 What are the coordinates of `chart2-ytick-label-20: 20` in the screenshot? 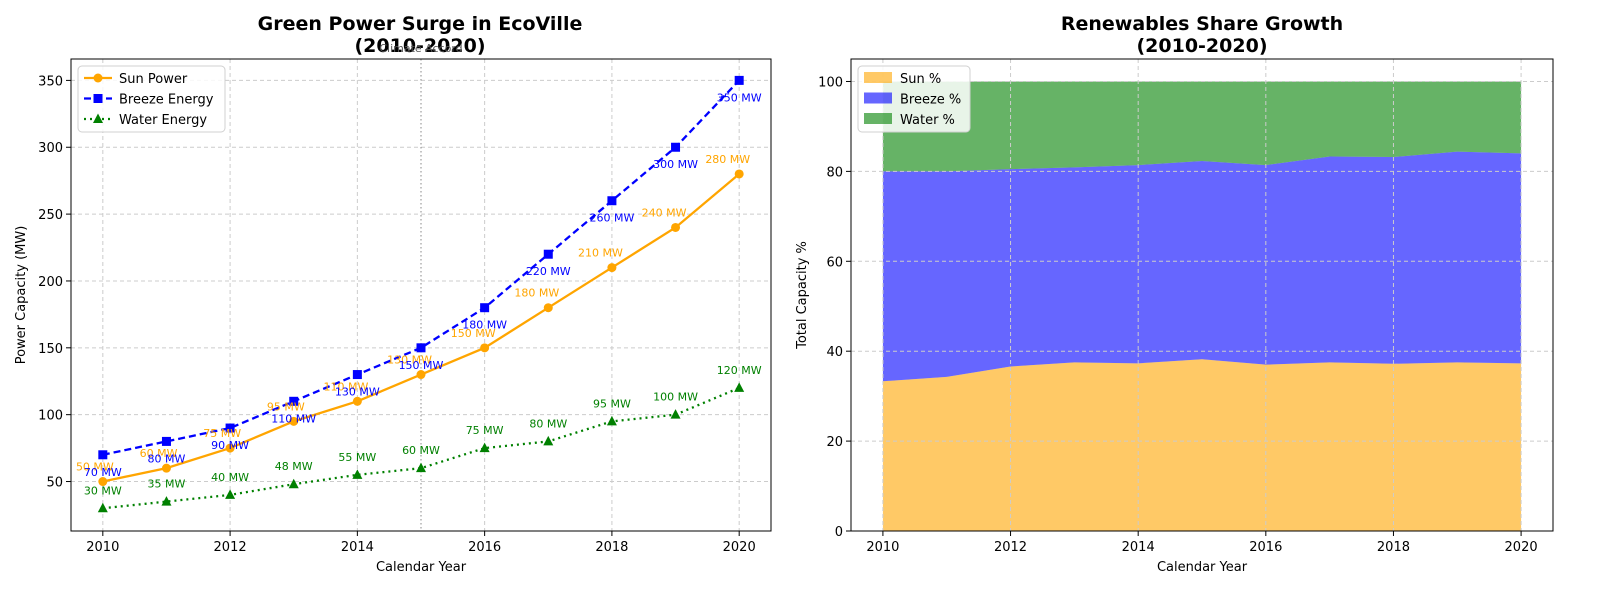 It's located at (834, 442).